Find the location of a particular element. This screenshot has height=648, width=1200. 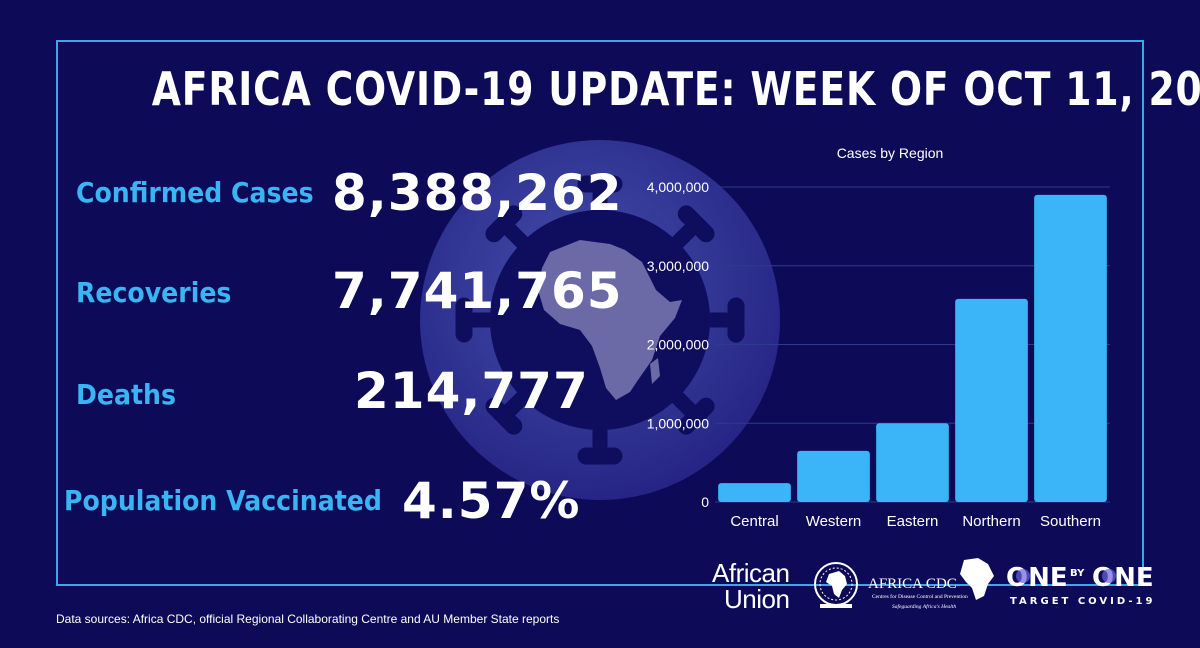

x-tick-label: Southern is located at coordinates (1070, 521).